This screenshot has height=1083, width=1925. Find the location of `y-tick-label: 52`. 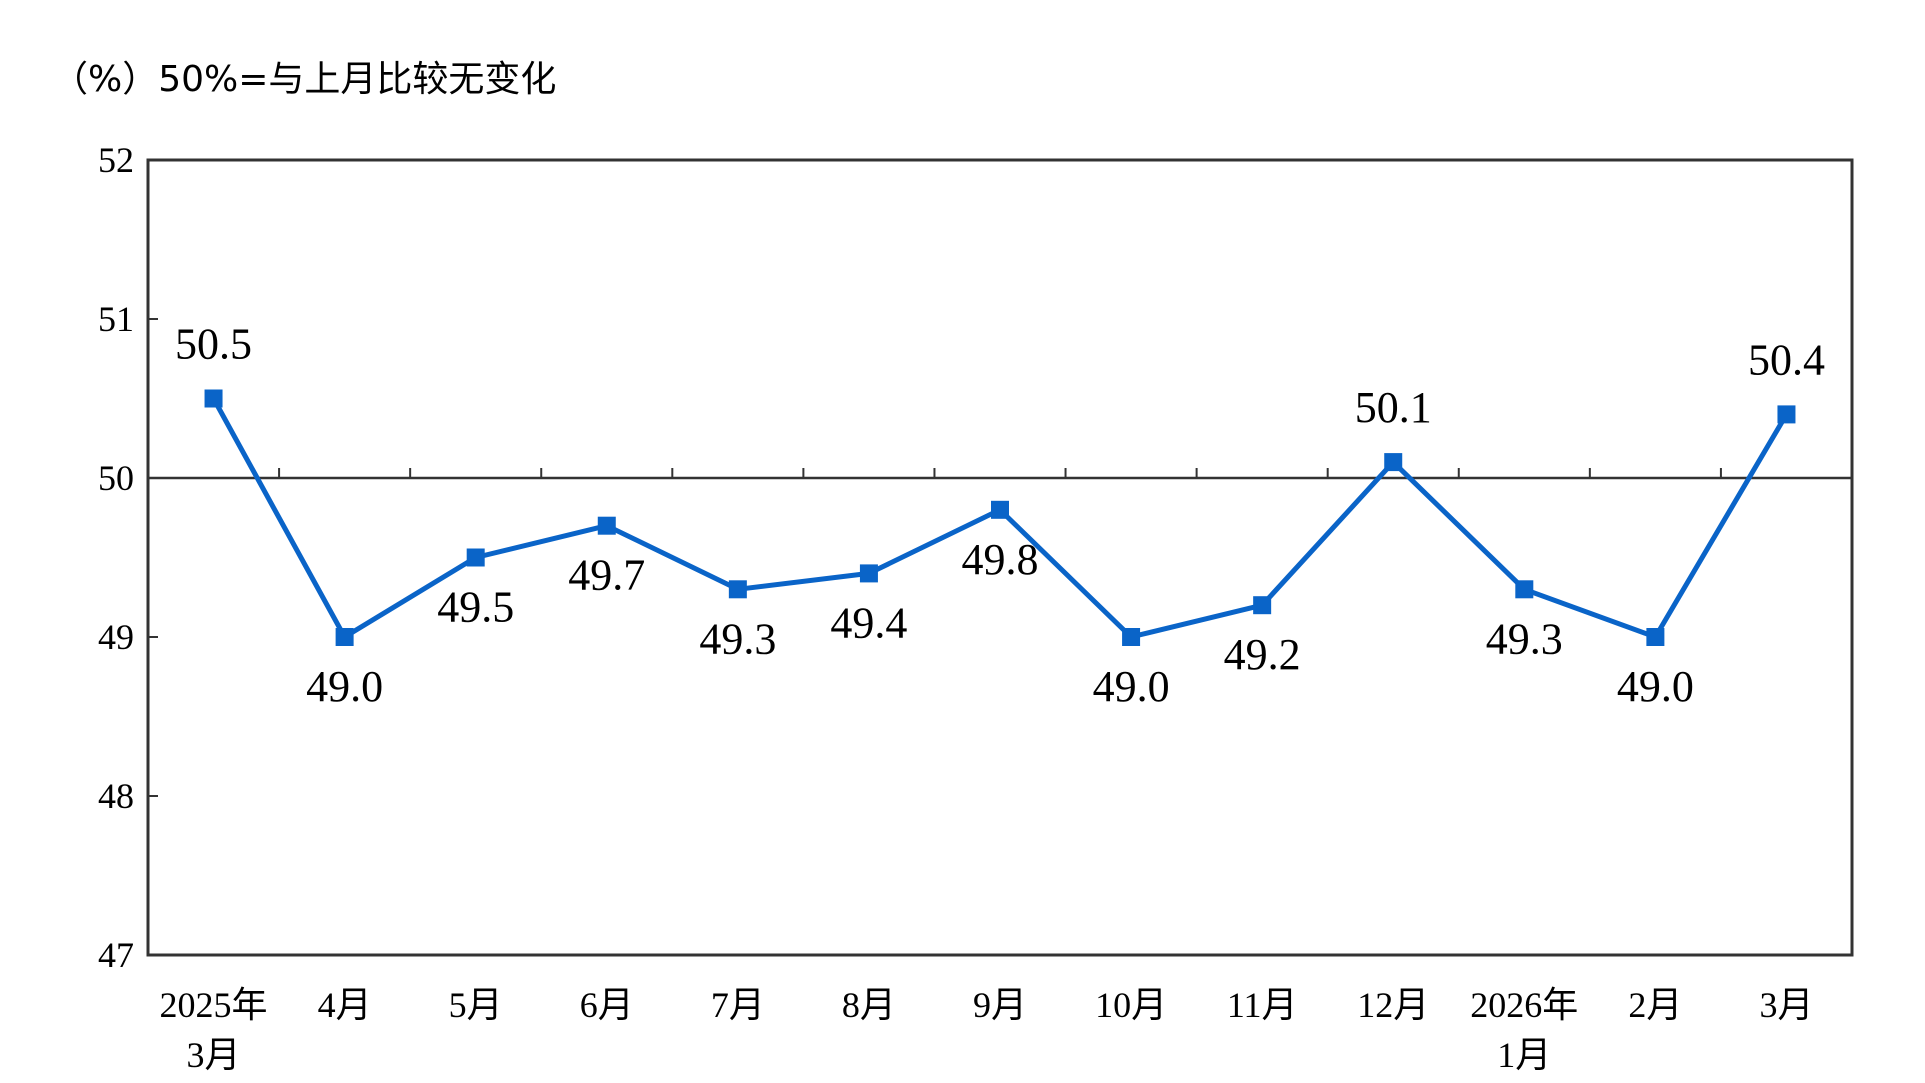

y-tick-label: 52 is located at coordinates (116, 160).